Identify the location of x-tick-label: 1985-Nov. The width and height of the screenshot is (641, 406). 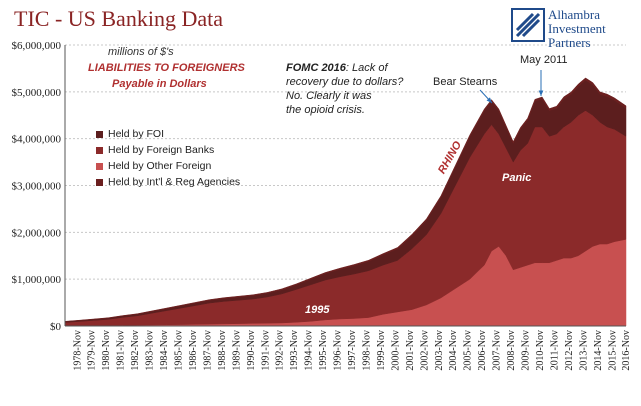
(179, 350).